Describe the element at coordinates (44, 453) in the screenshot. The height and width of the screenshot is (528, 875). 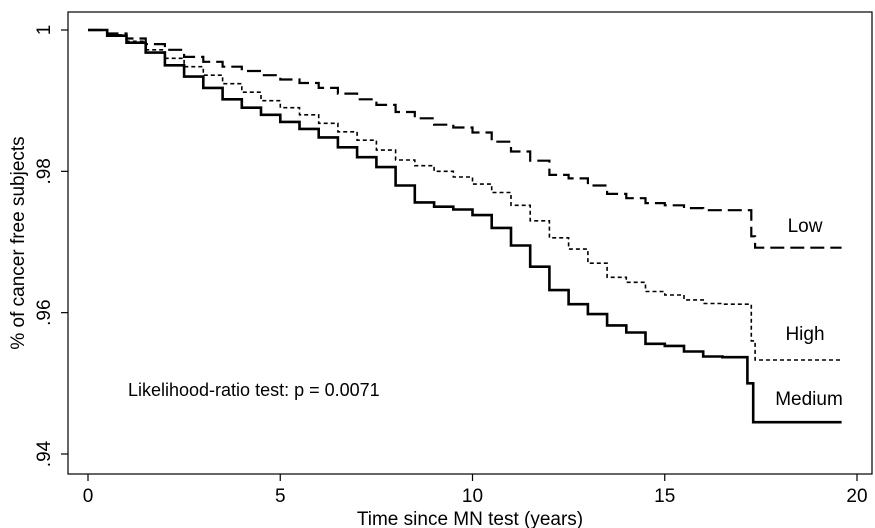
I see `y-tick-label: .94` at that location.